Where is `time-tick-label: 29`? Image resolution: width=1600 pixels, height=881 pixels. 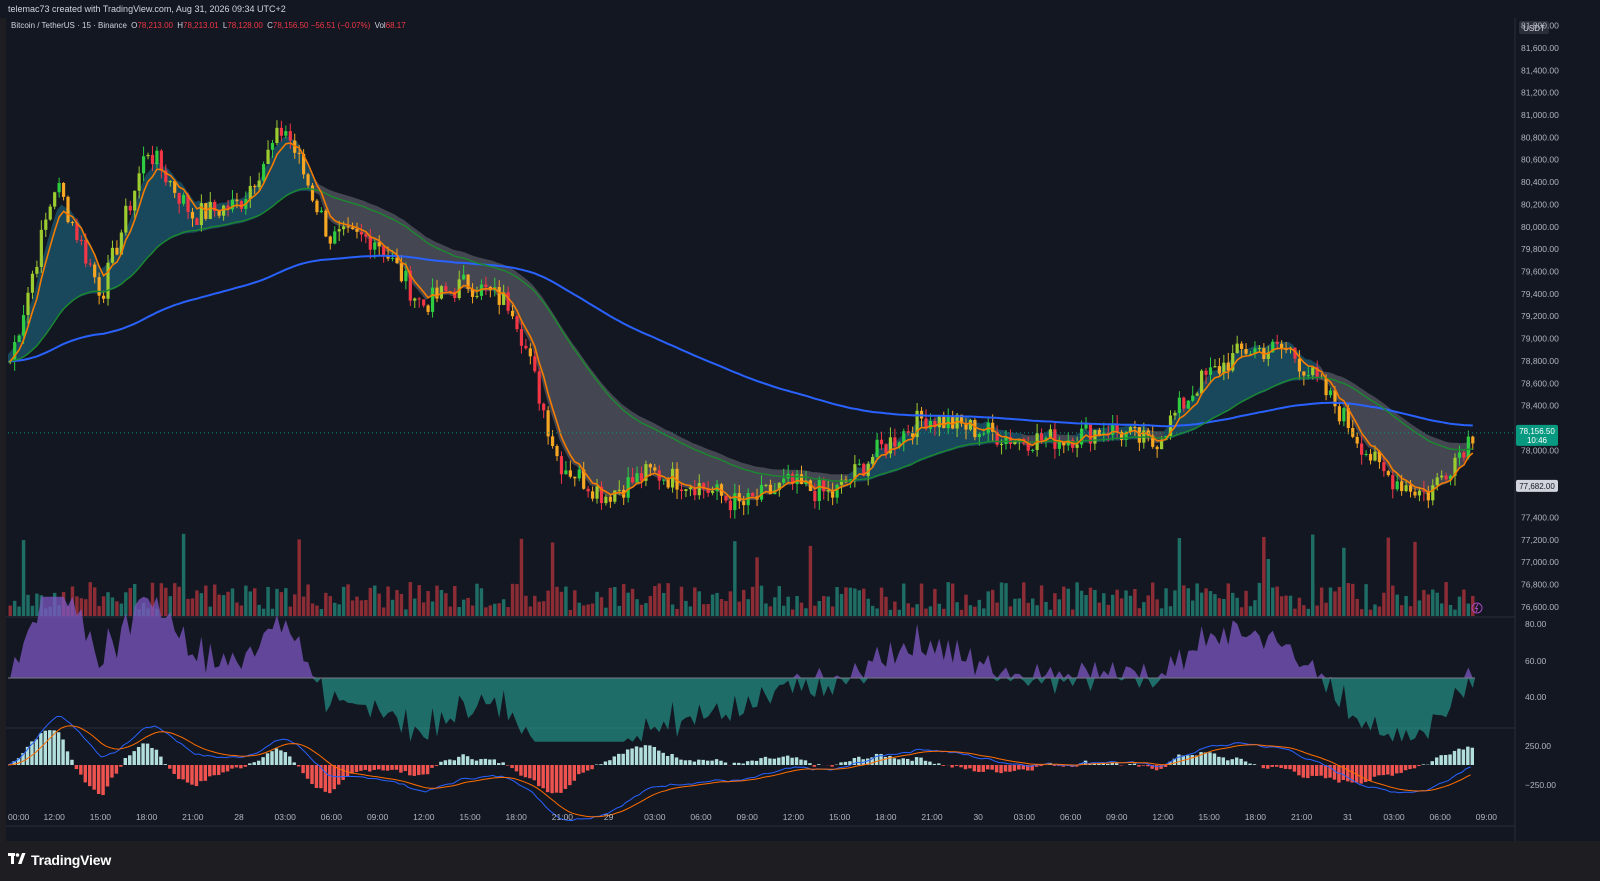
time-tick-label: 29 is located at coordinates (609, 817).